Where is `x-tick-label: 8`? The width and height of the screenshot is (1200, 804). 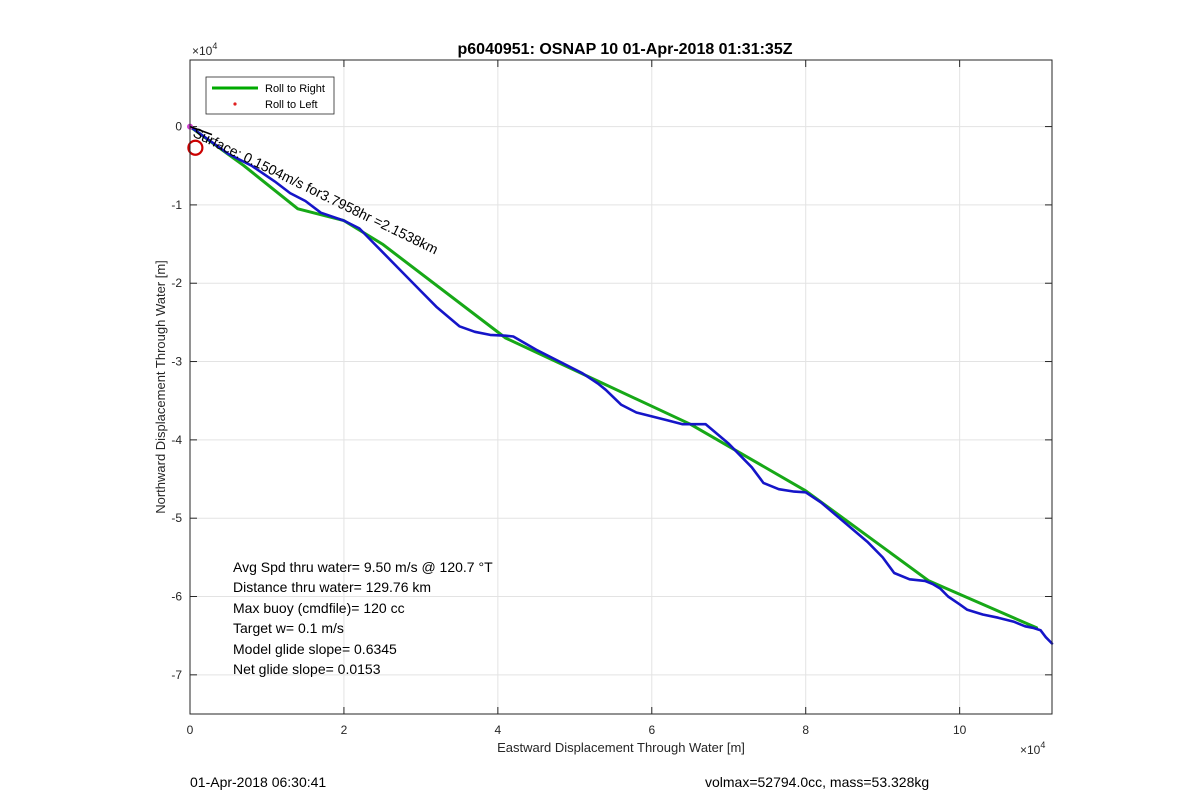
x-tick-label: 8 is located at coordinates (805, 730).